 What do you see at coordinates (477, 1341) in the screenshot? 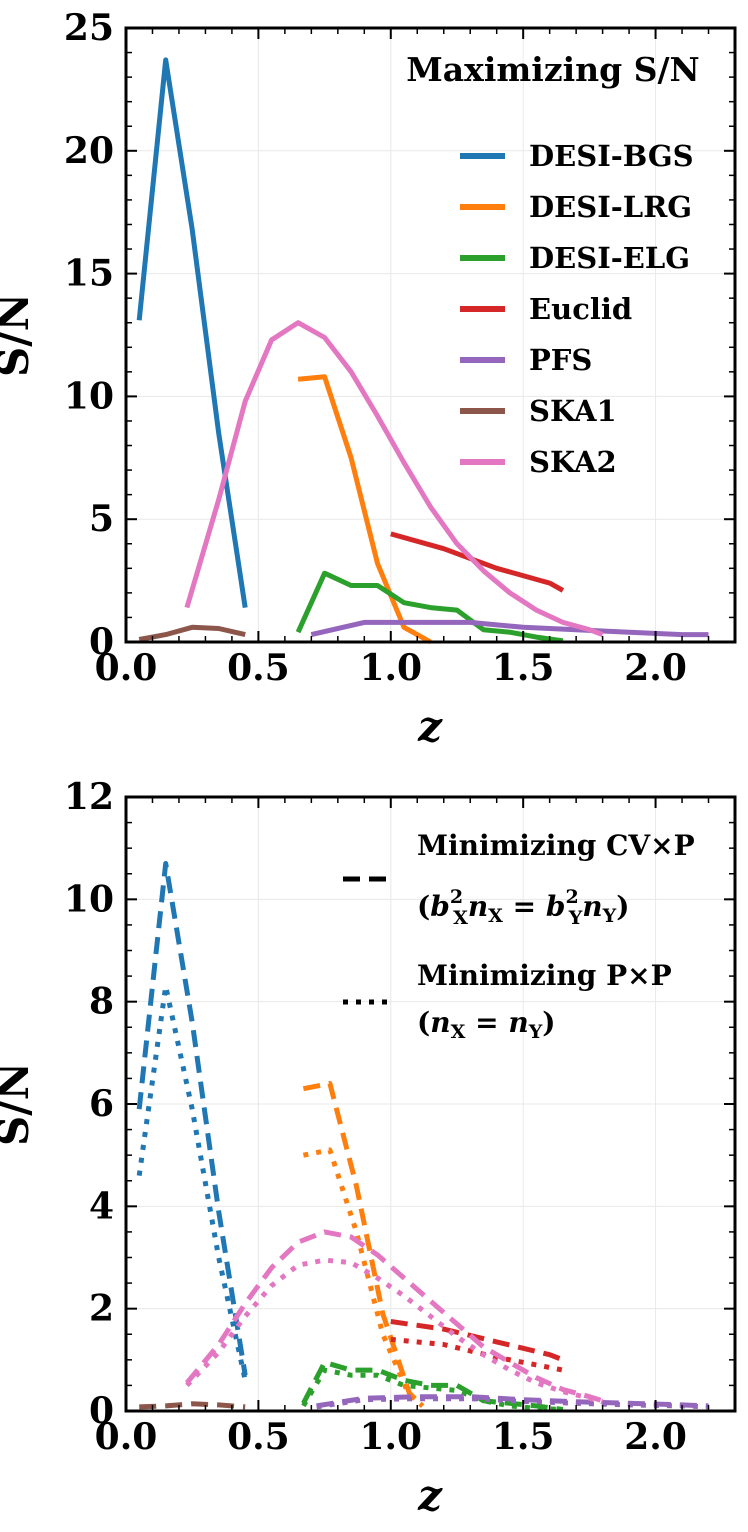
I see `series-euclid-dashed` at bounding box center [477, 1341].